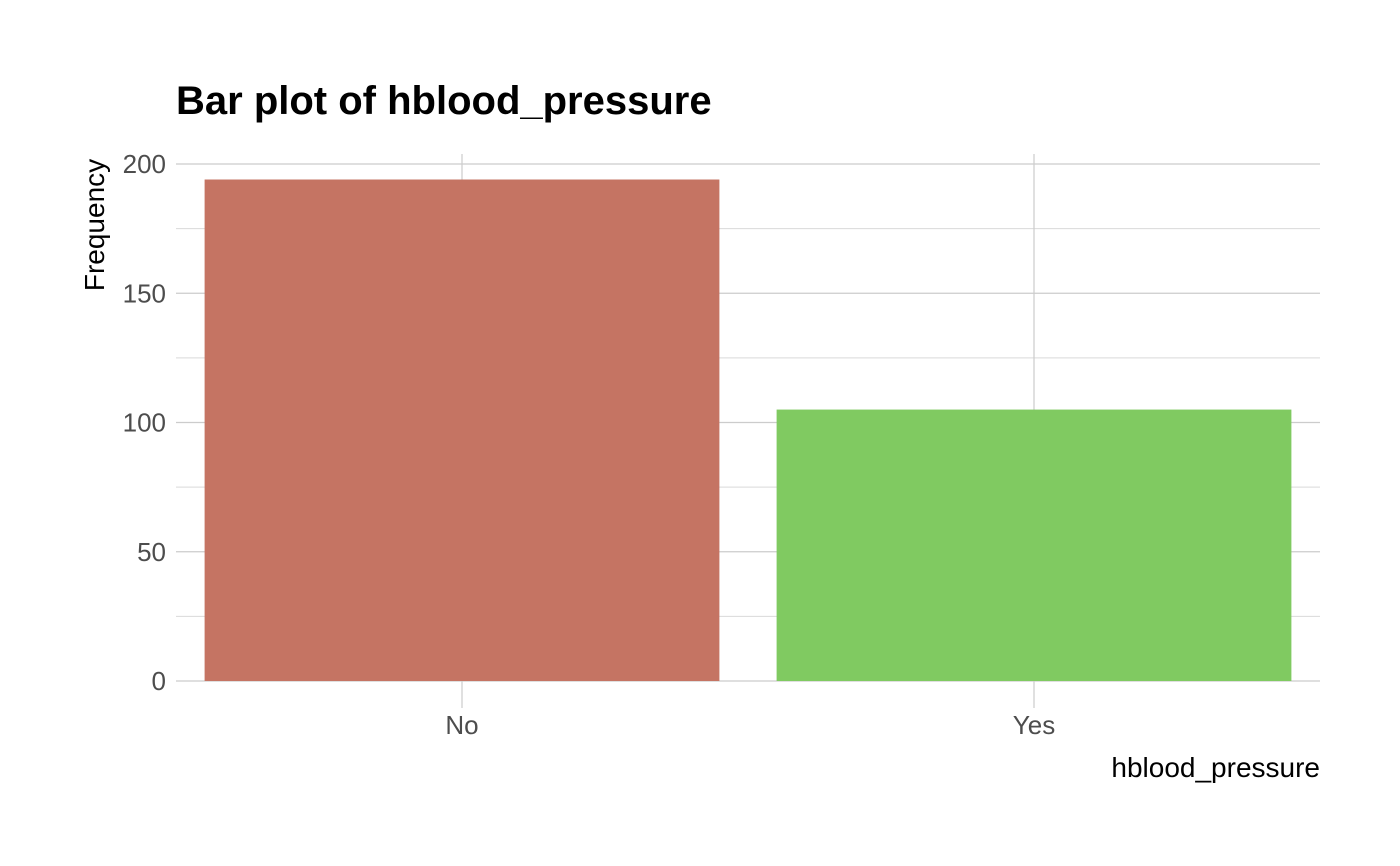 Image resolution: width=1400 pixels, height=866 pixels. What do you see at coordinates (1034, 725) in the screenshot?
I see `x-tick-label: Yes` at bounding box center [1034, 725].